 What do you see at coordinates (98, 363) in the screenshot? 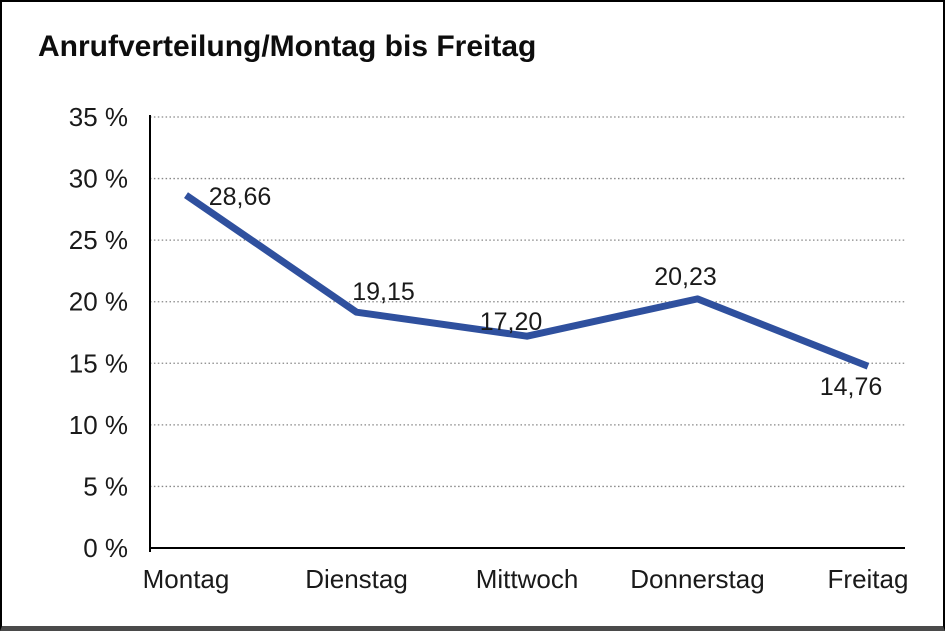
I see `y-tick-label: 15 %` at bounding box center [98, 363].